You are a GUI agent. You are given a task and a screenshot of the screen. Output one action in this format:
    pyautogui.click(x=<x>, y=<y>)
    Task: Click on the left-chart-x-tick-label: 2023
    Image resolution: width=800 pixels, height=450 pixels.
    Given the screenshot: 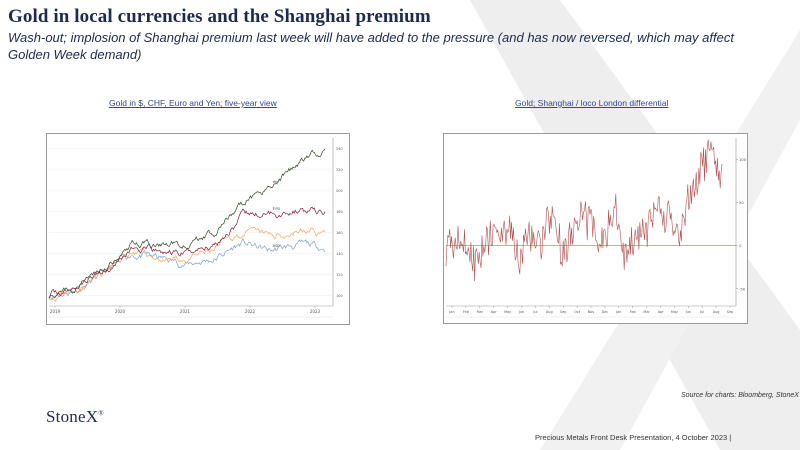 What is the action you would take?
    pyautogui.click(x=315, y=311)
    